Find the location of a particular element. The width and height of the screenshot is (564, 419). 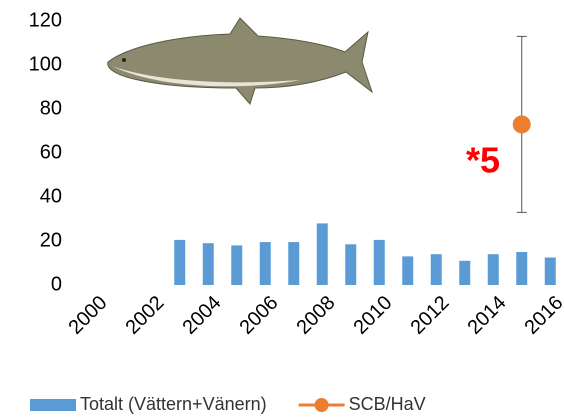

fish-belly is located at coordinates (206, 76).